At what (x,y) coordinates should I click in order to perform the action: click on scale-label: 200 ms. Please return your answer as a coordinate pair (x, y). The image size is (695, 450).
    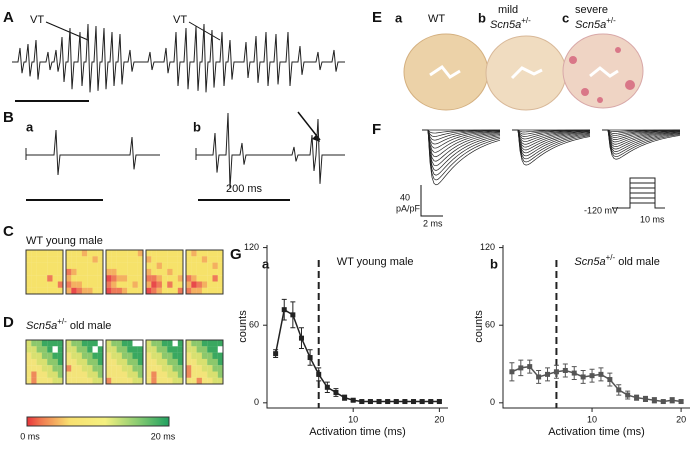
    Looking at the image, I should click on (244, 189).